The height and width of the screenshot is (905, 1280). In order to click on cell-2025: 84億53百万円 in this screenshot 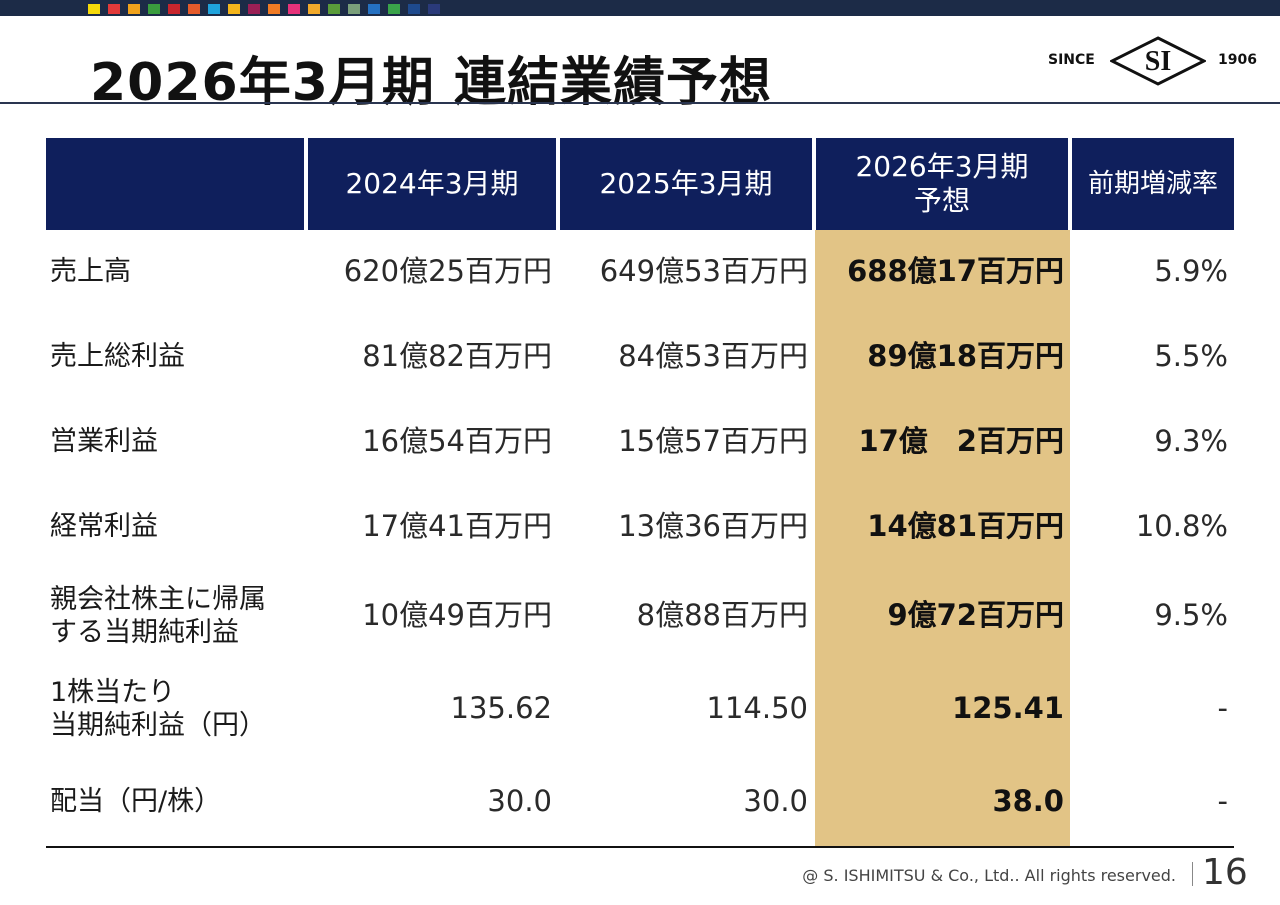, I will do `click(713, 356)`.